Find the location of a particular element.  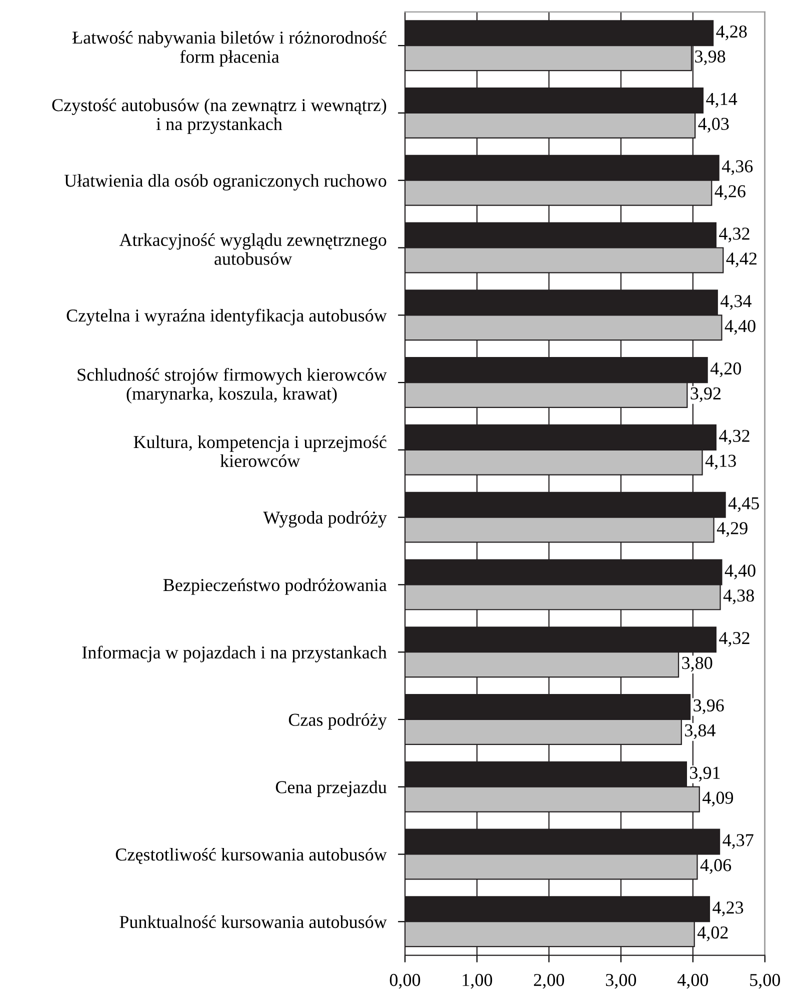

data-label: 4,23 is located at coordinates (728, 909).